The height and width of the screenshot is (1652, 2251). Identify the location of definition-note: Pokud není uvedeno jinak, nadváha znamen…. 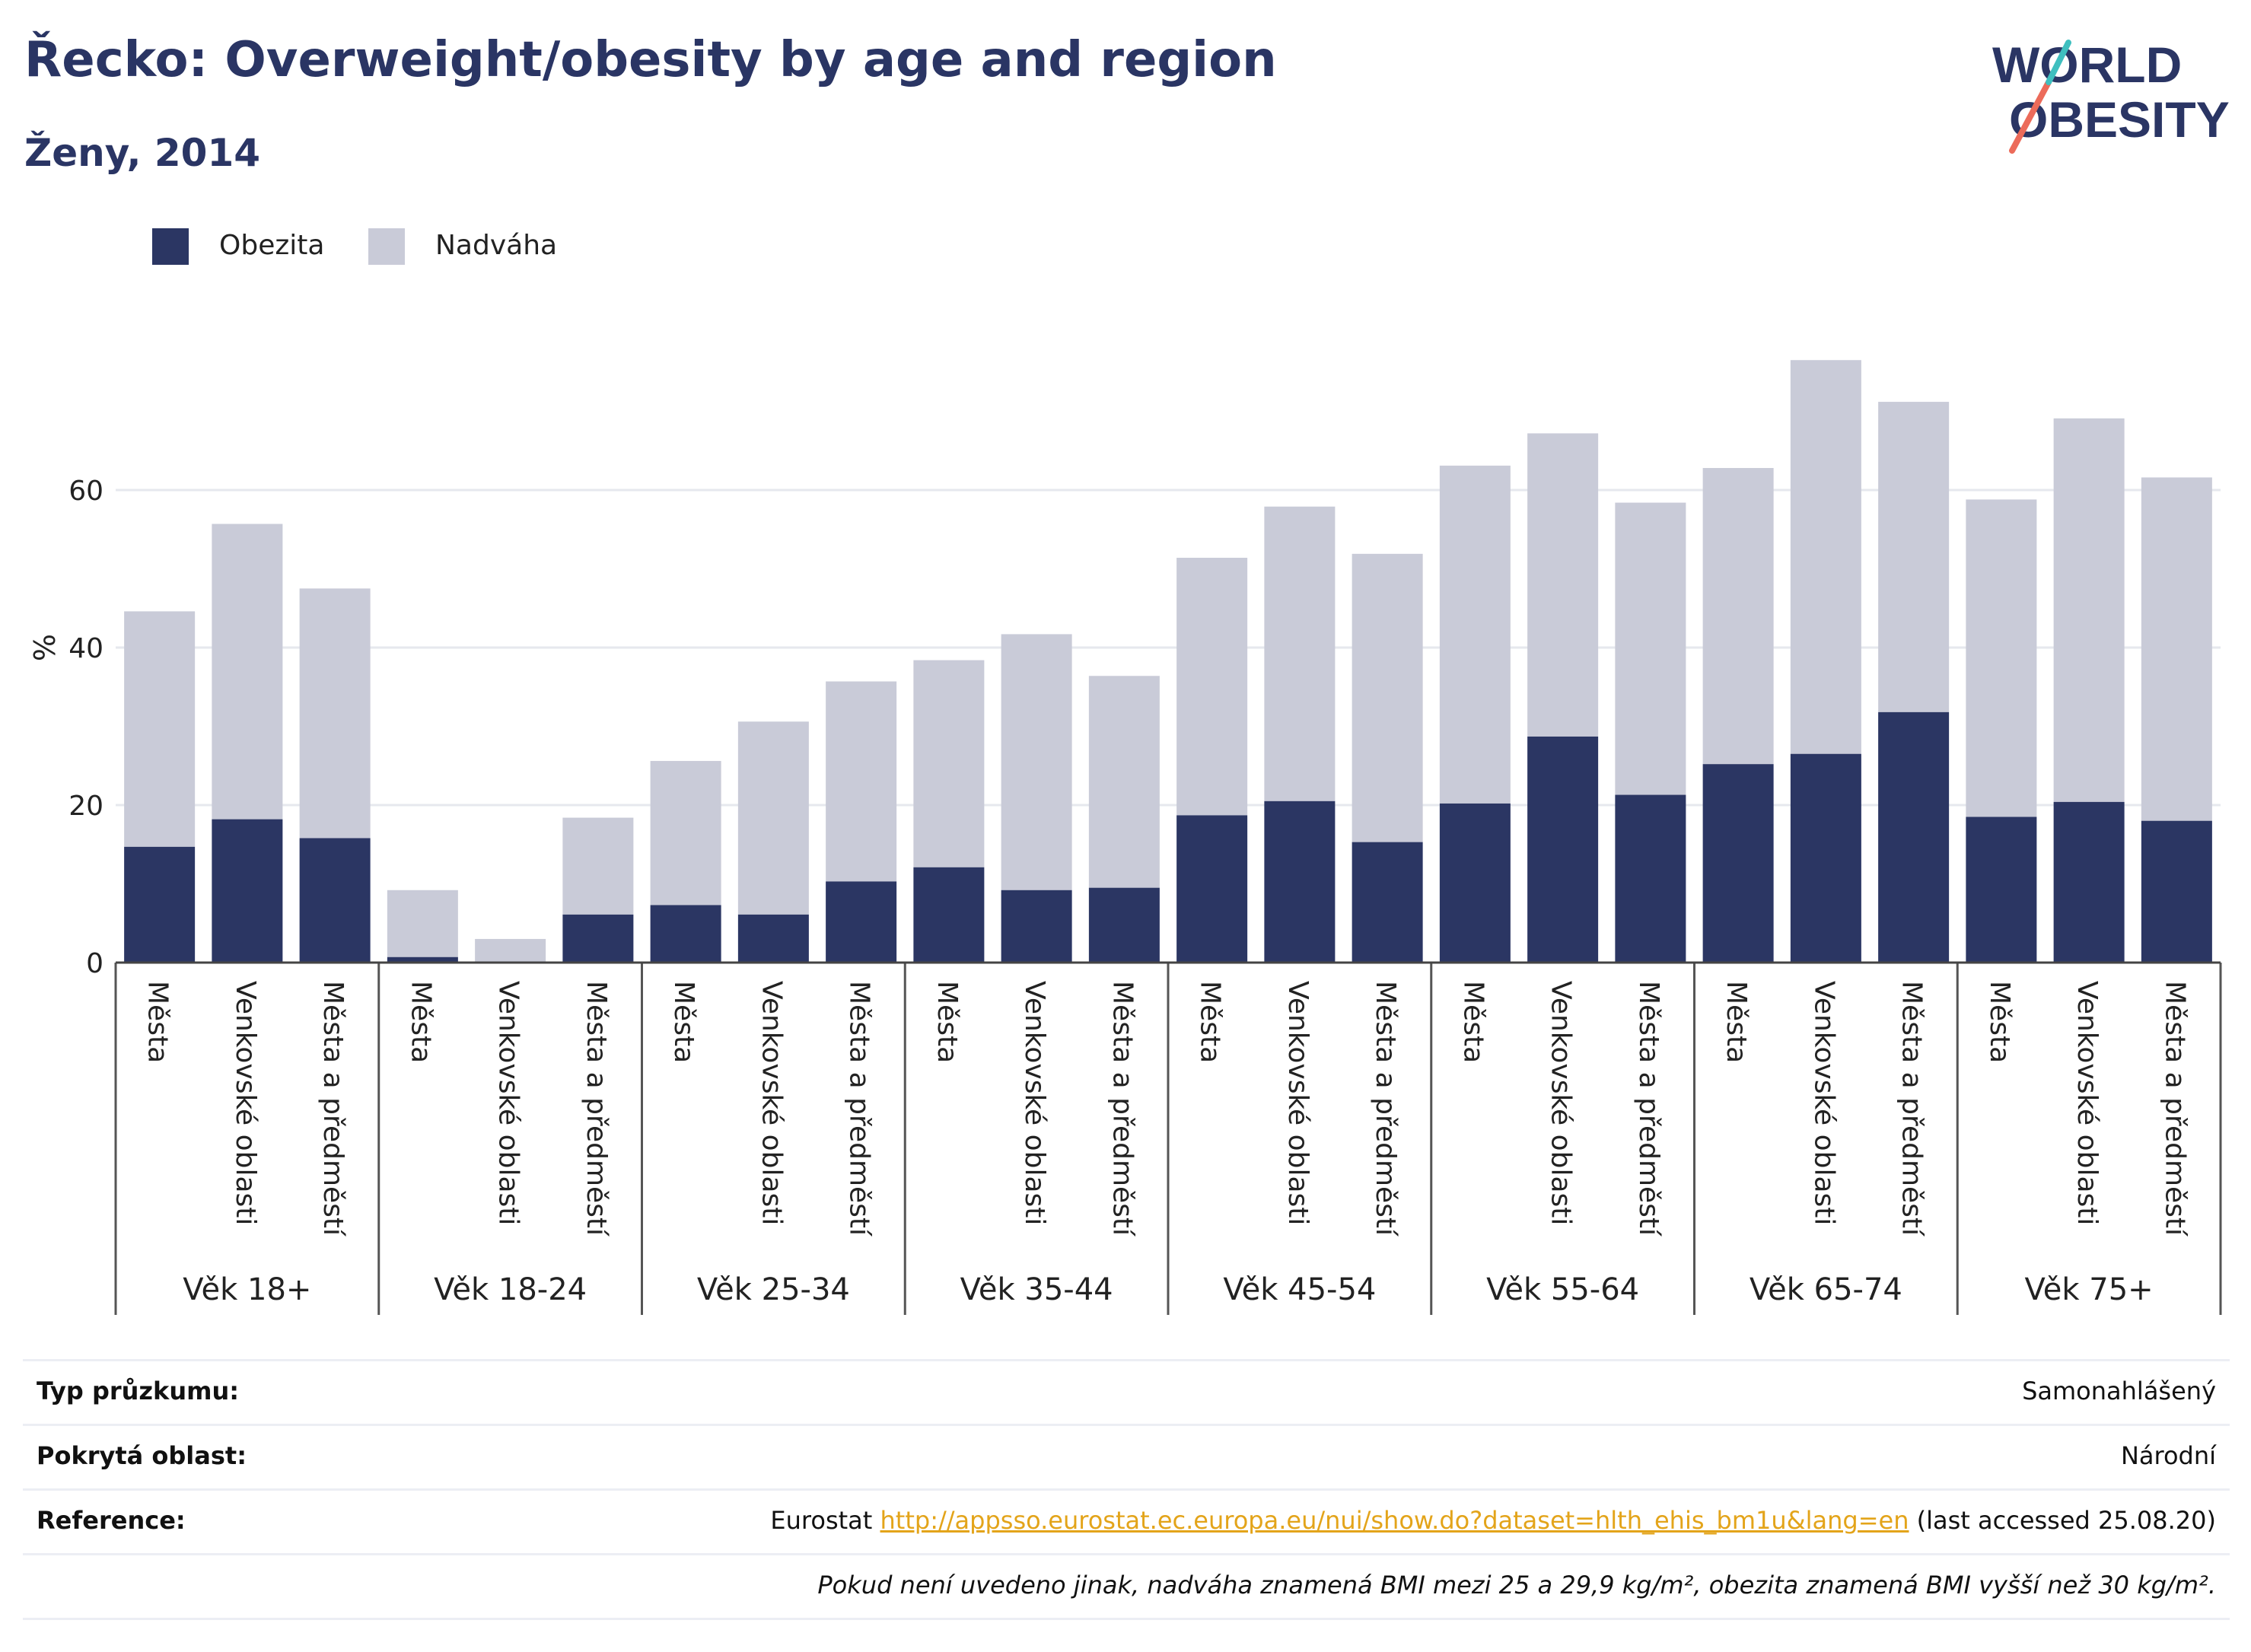
(1516, 1585).